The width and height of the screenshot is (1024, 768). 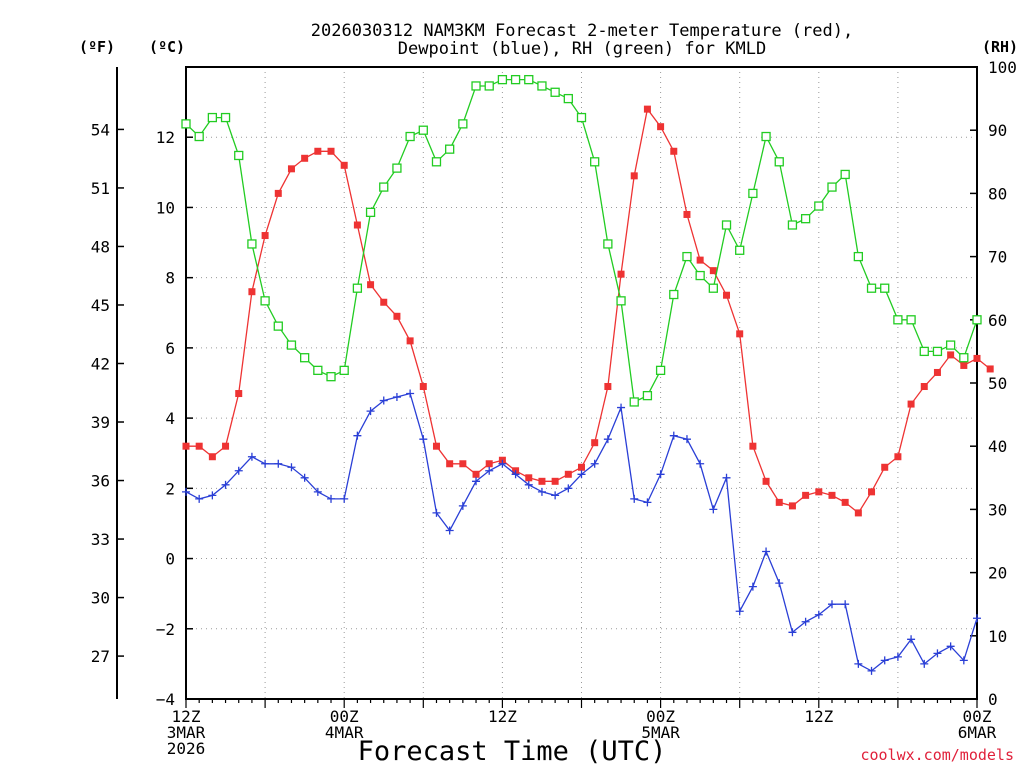 I want to click on time-tick-label: 6MAR, so click(x=977, y=732).